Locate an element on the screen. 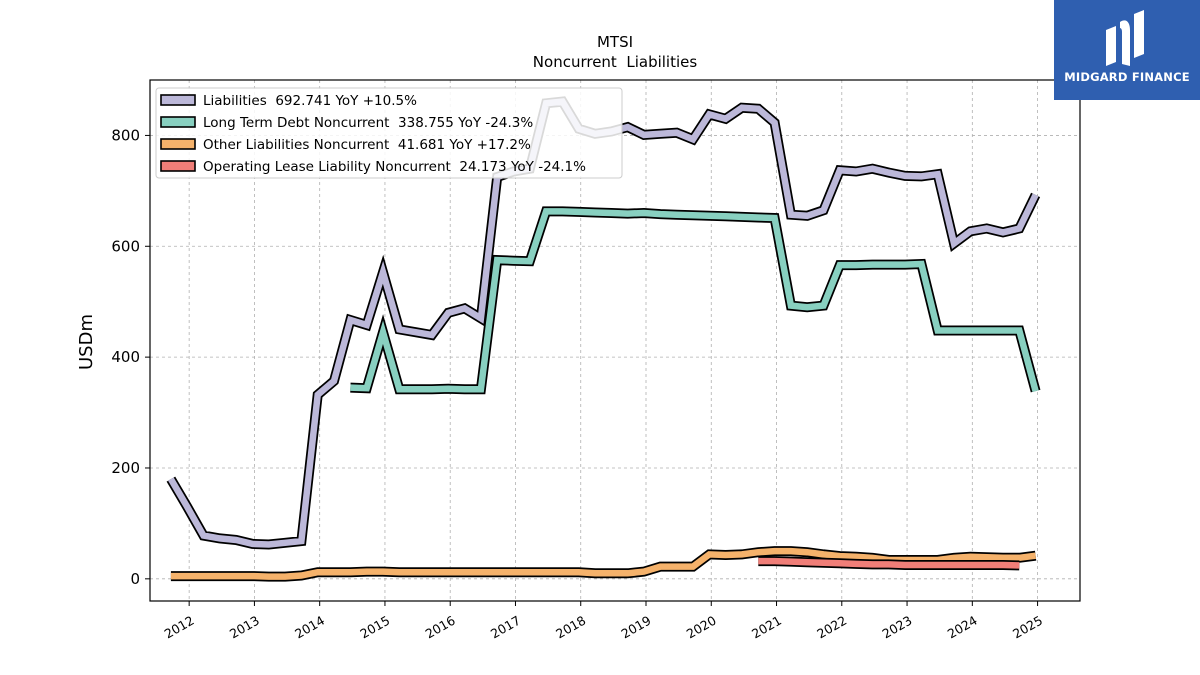  x-tick-label: 2021 is located at coordinates (766, 627).